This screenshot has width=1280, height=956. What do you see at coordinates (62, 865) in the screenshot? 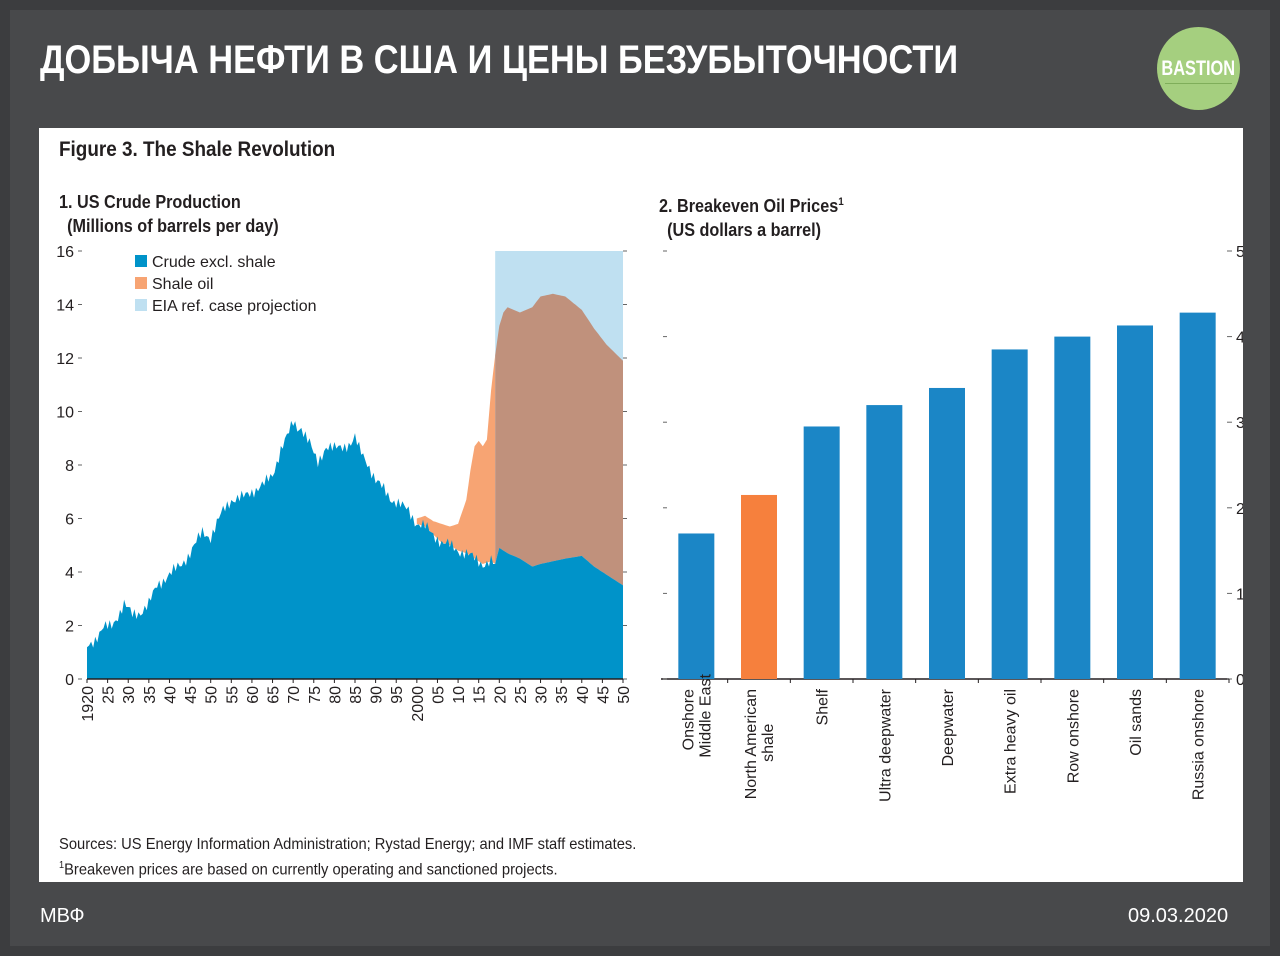
I see `footnote-mark: 1` at bounding box center [62, 865].